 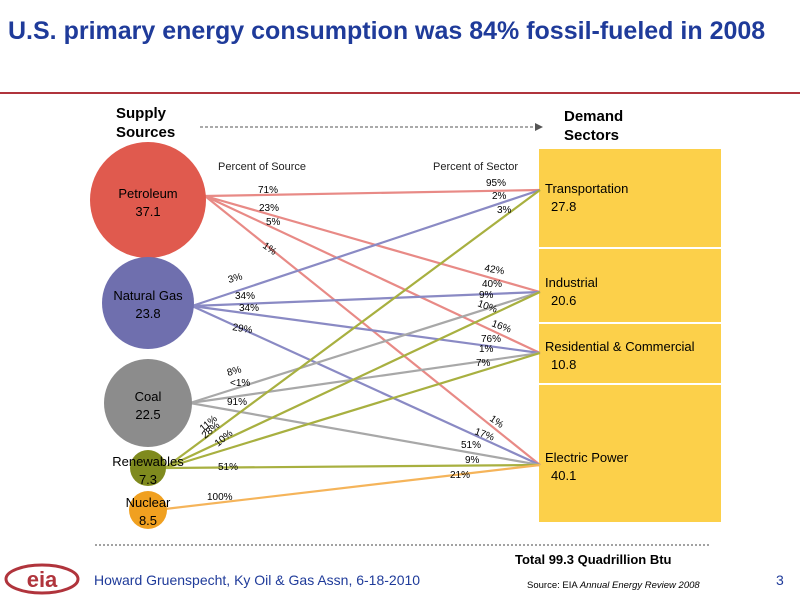 What do you see at coordinates (366, 329) in the screenshot?
I see `flow-line-natural-gas-to-residential-and-commercial` at bounding box center [366, 329].